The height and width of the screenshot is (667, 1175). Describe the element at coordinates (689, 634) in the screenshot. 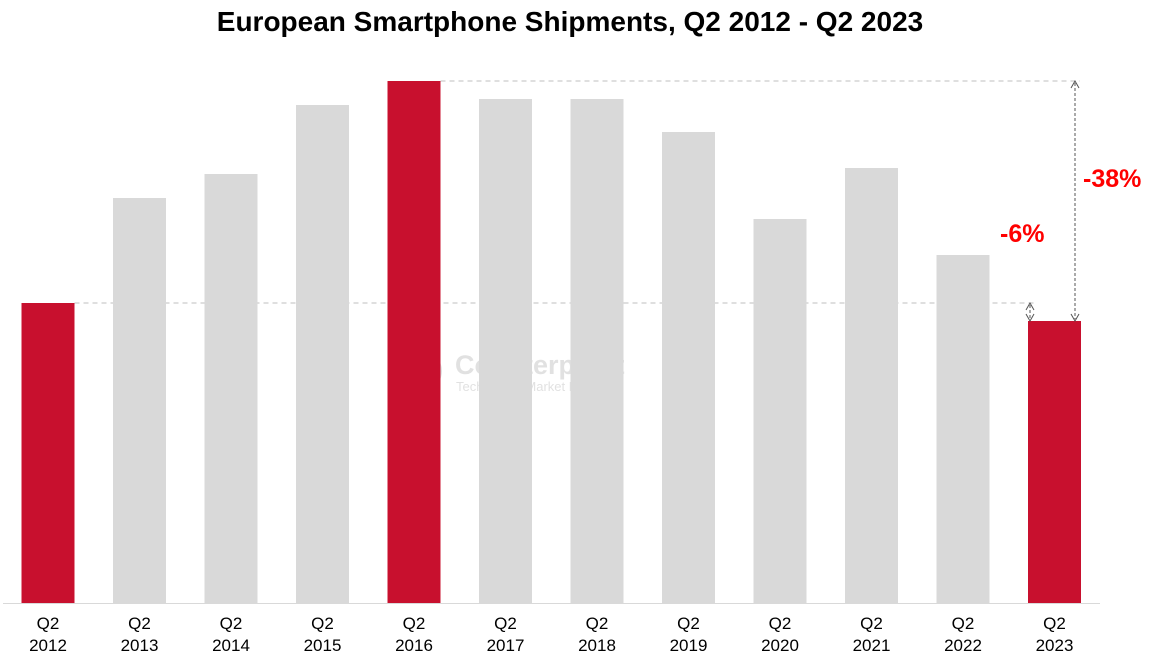

I see `x-tick-label: Q2 2019` at that location.